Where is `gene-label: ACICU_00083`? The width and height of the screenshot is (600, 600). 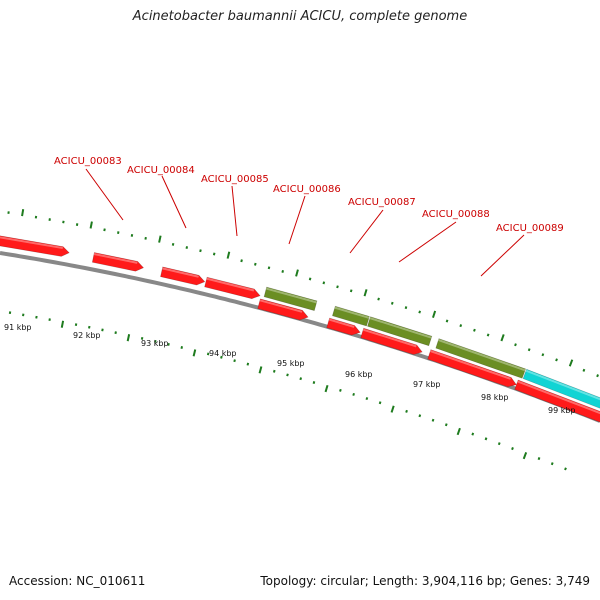 gene-label: ACICU_00083 is located at coordinates (88, 161).